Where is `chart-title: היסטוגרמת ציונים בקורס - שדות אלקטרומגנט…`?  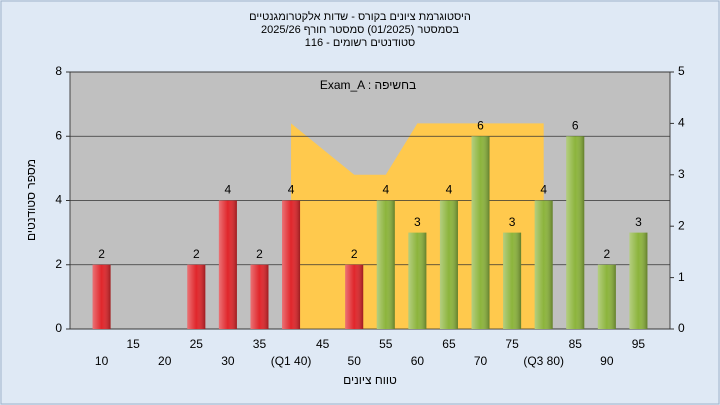
chart-title: היסטוגרמת ציונים בקורס - שדות אלקטרומגנט… is located at coordinates (360, 16).